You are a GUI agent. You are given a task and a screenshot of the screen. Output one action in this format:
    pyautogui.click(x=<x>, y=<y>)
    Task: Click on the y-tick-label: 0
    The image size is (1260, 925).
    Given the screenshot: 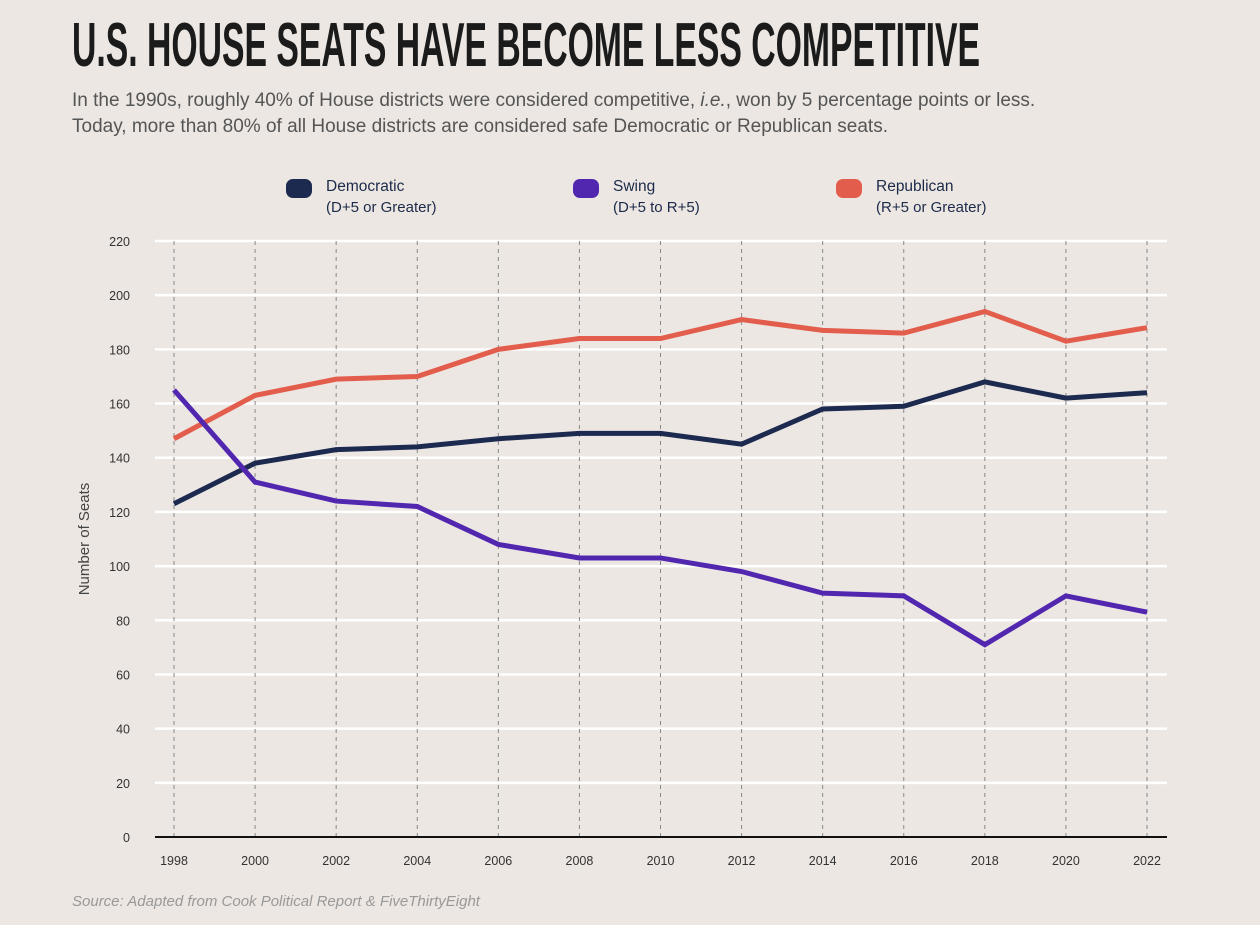 What is the action you would take?
    pyautogui.click(x=126, y=838)
    